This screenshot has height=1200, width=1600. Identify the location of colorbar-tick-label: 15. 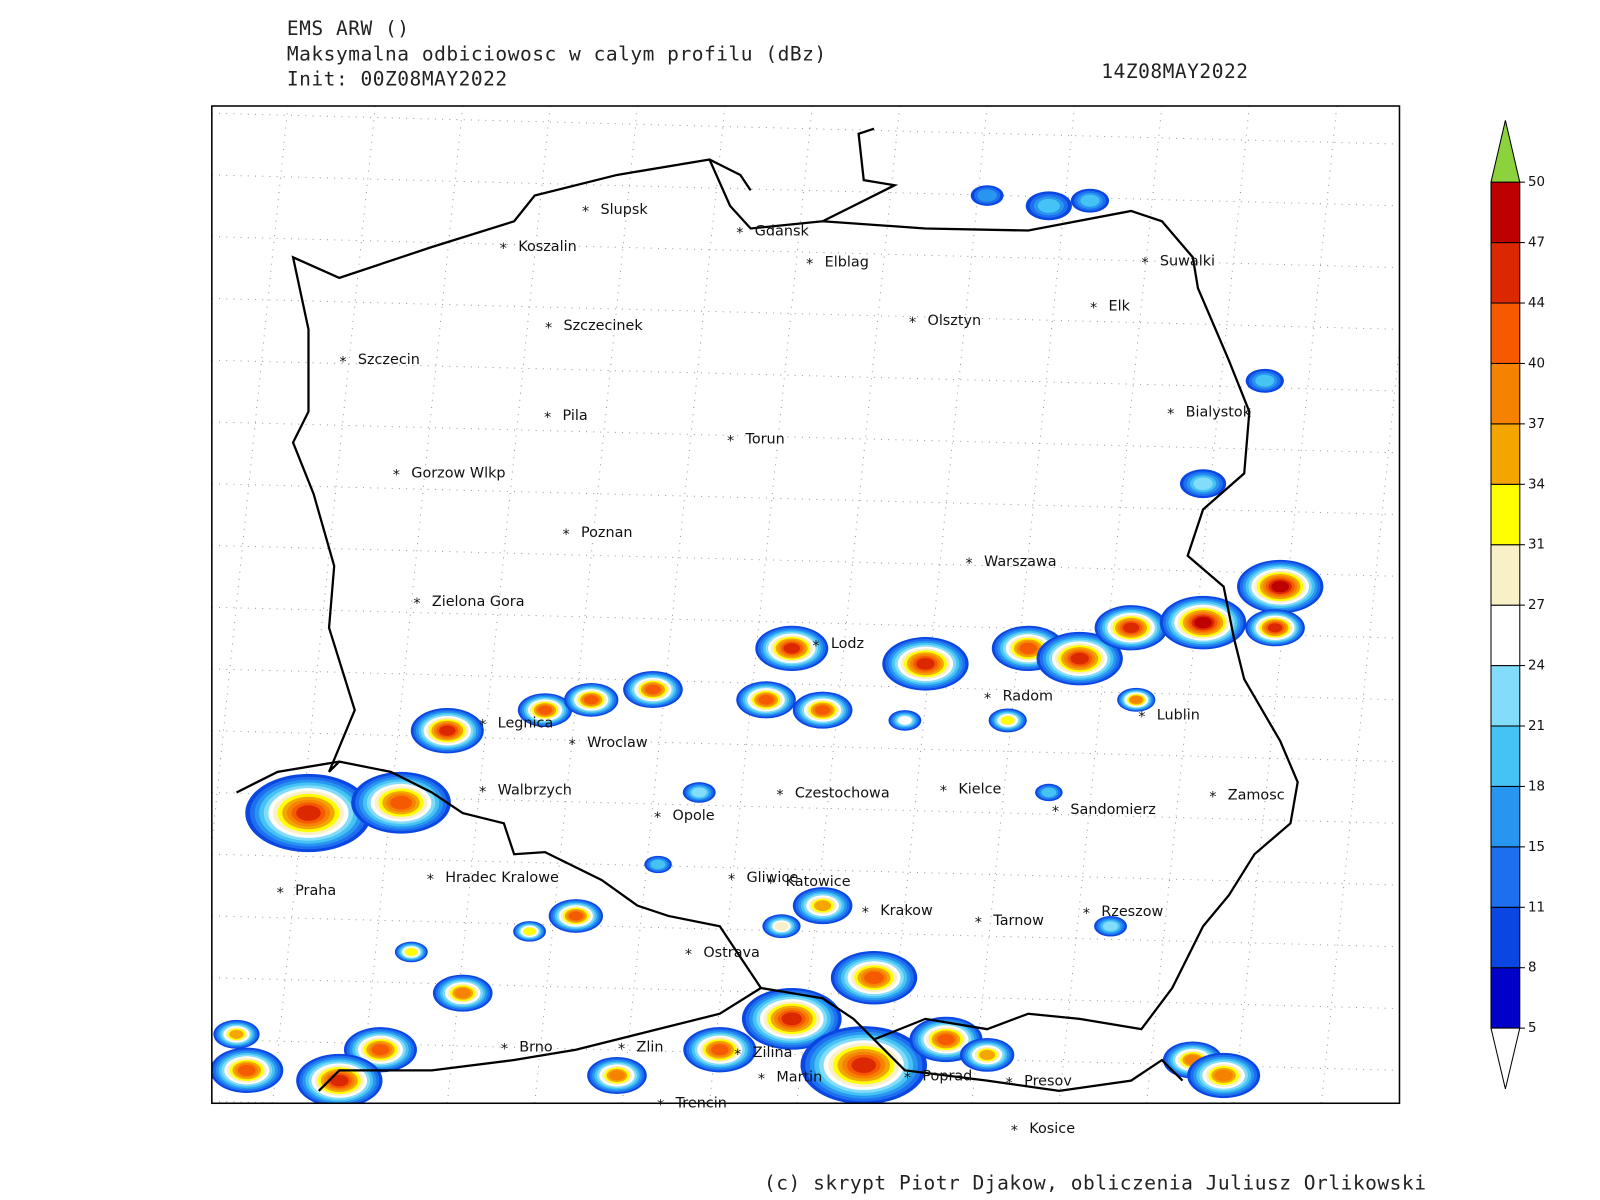
(1536, 847).